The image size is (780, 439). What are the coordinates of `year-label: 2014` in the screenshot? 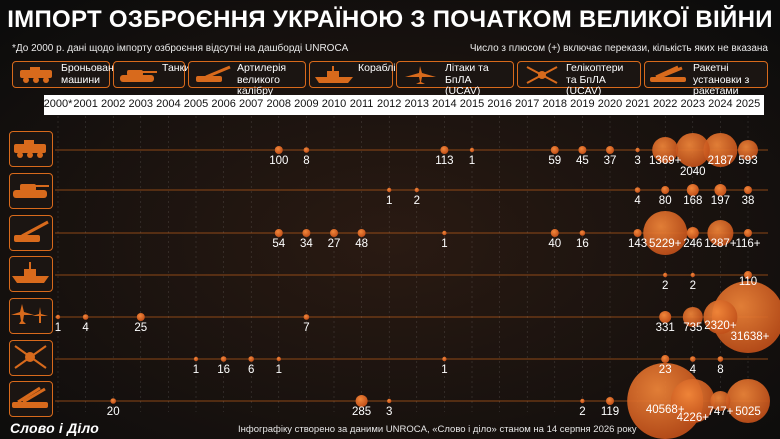 It's located at (444, 104).